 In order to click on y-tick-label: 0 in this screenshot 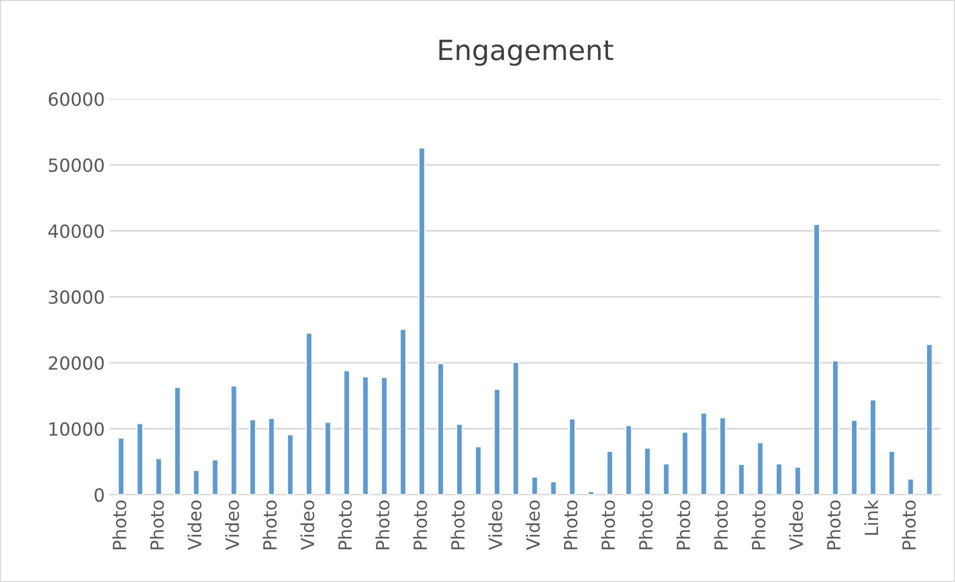, I will do `click(99, 495)`.